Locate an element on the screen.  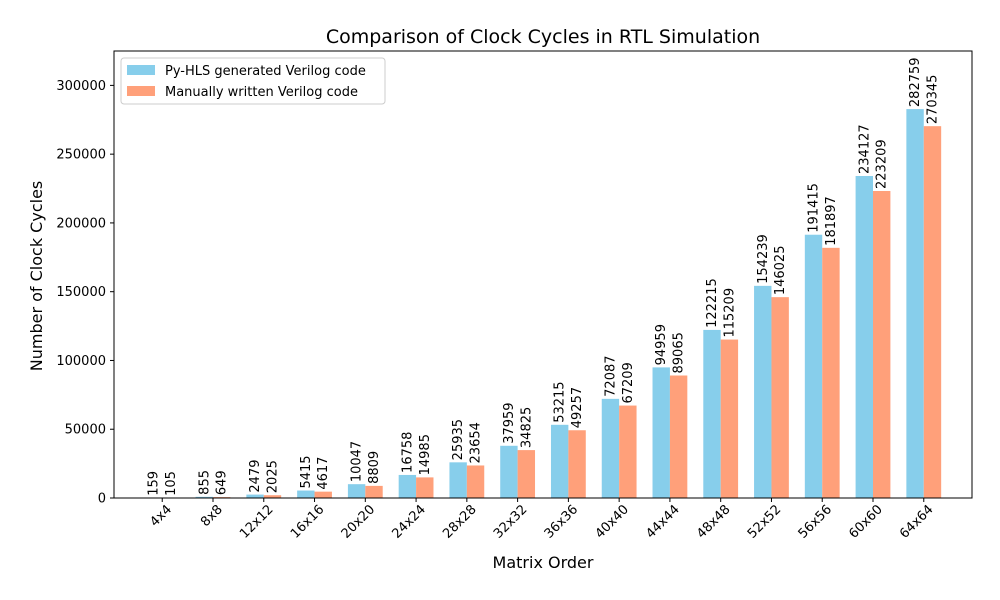
data-label-series-1-56x56: 191415 is located at coordinates (814, 208).